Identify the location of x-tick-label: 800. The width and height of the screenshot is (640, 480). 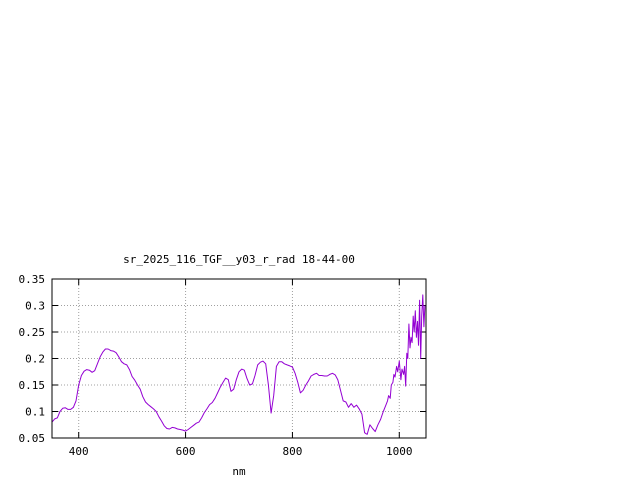
(292, 451).